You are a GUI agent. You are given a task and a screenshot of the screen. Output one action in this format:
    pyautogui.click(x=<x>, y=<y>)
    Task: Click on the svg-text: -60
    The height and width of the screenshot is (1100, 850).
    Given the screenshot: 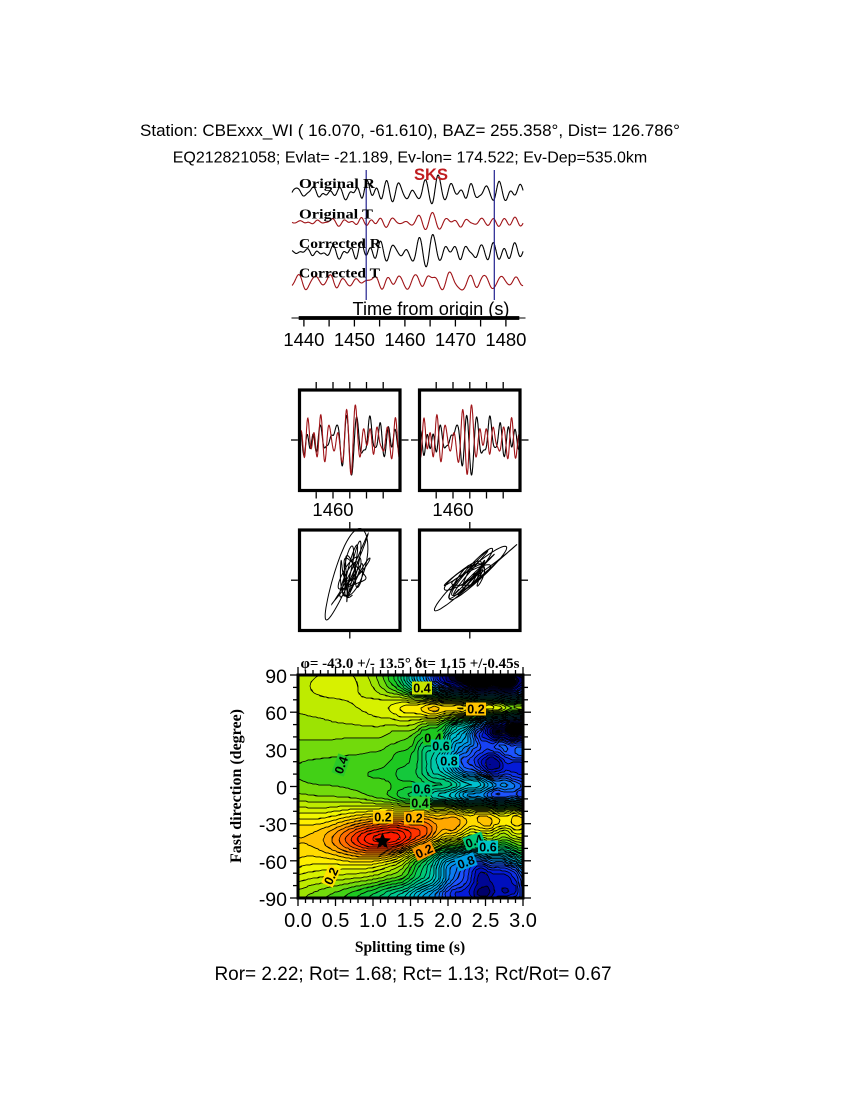 What is the action you would take?
    pyautogui.click(x=273, y=863)
    